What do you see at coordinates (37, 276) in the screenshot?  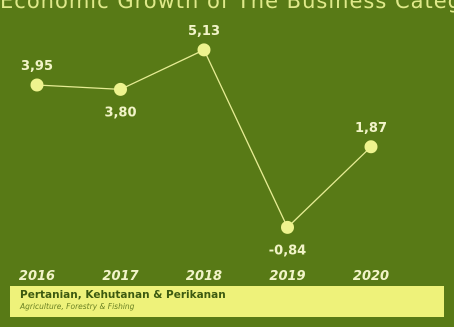 I see `x-tick-2016: 2016` at bounding box center [37, 276].